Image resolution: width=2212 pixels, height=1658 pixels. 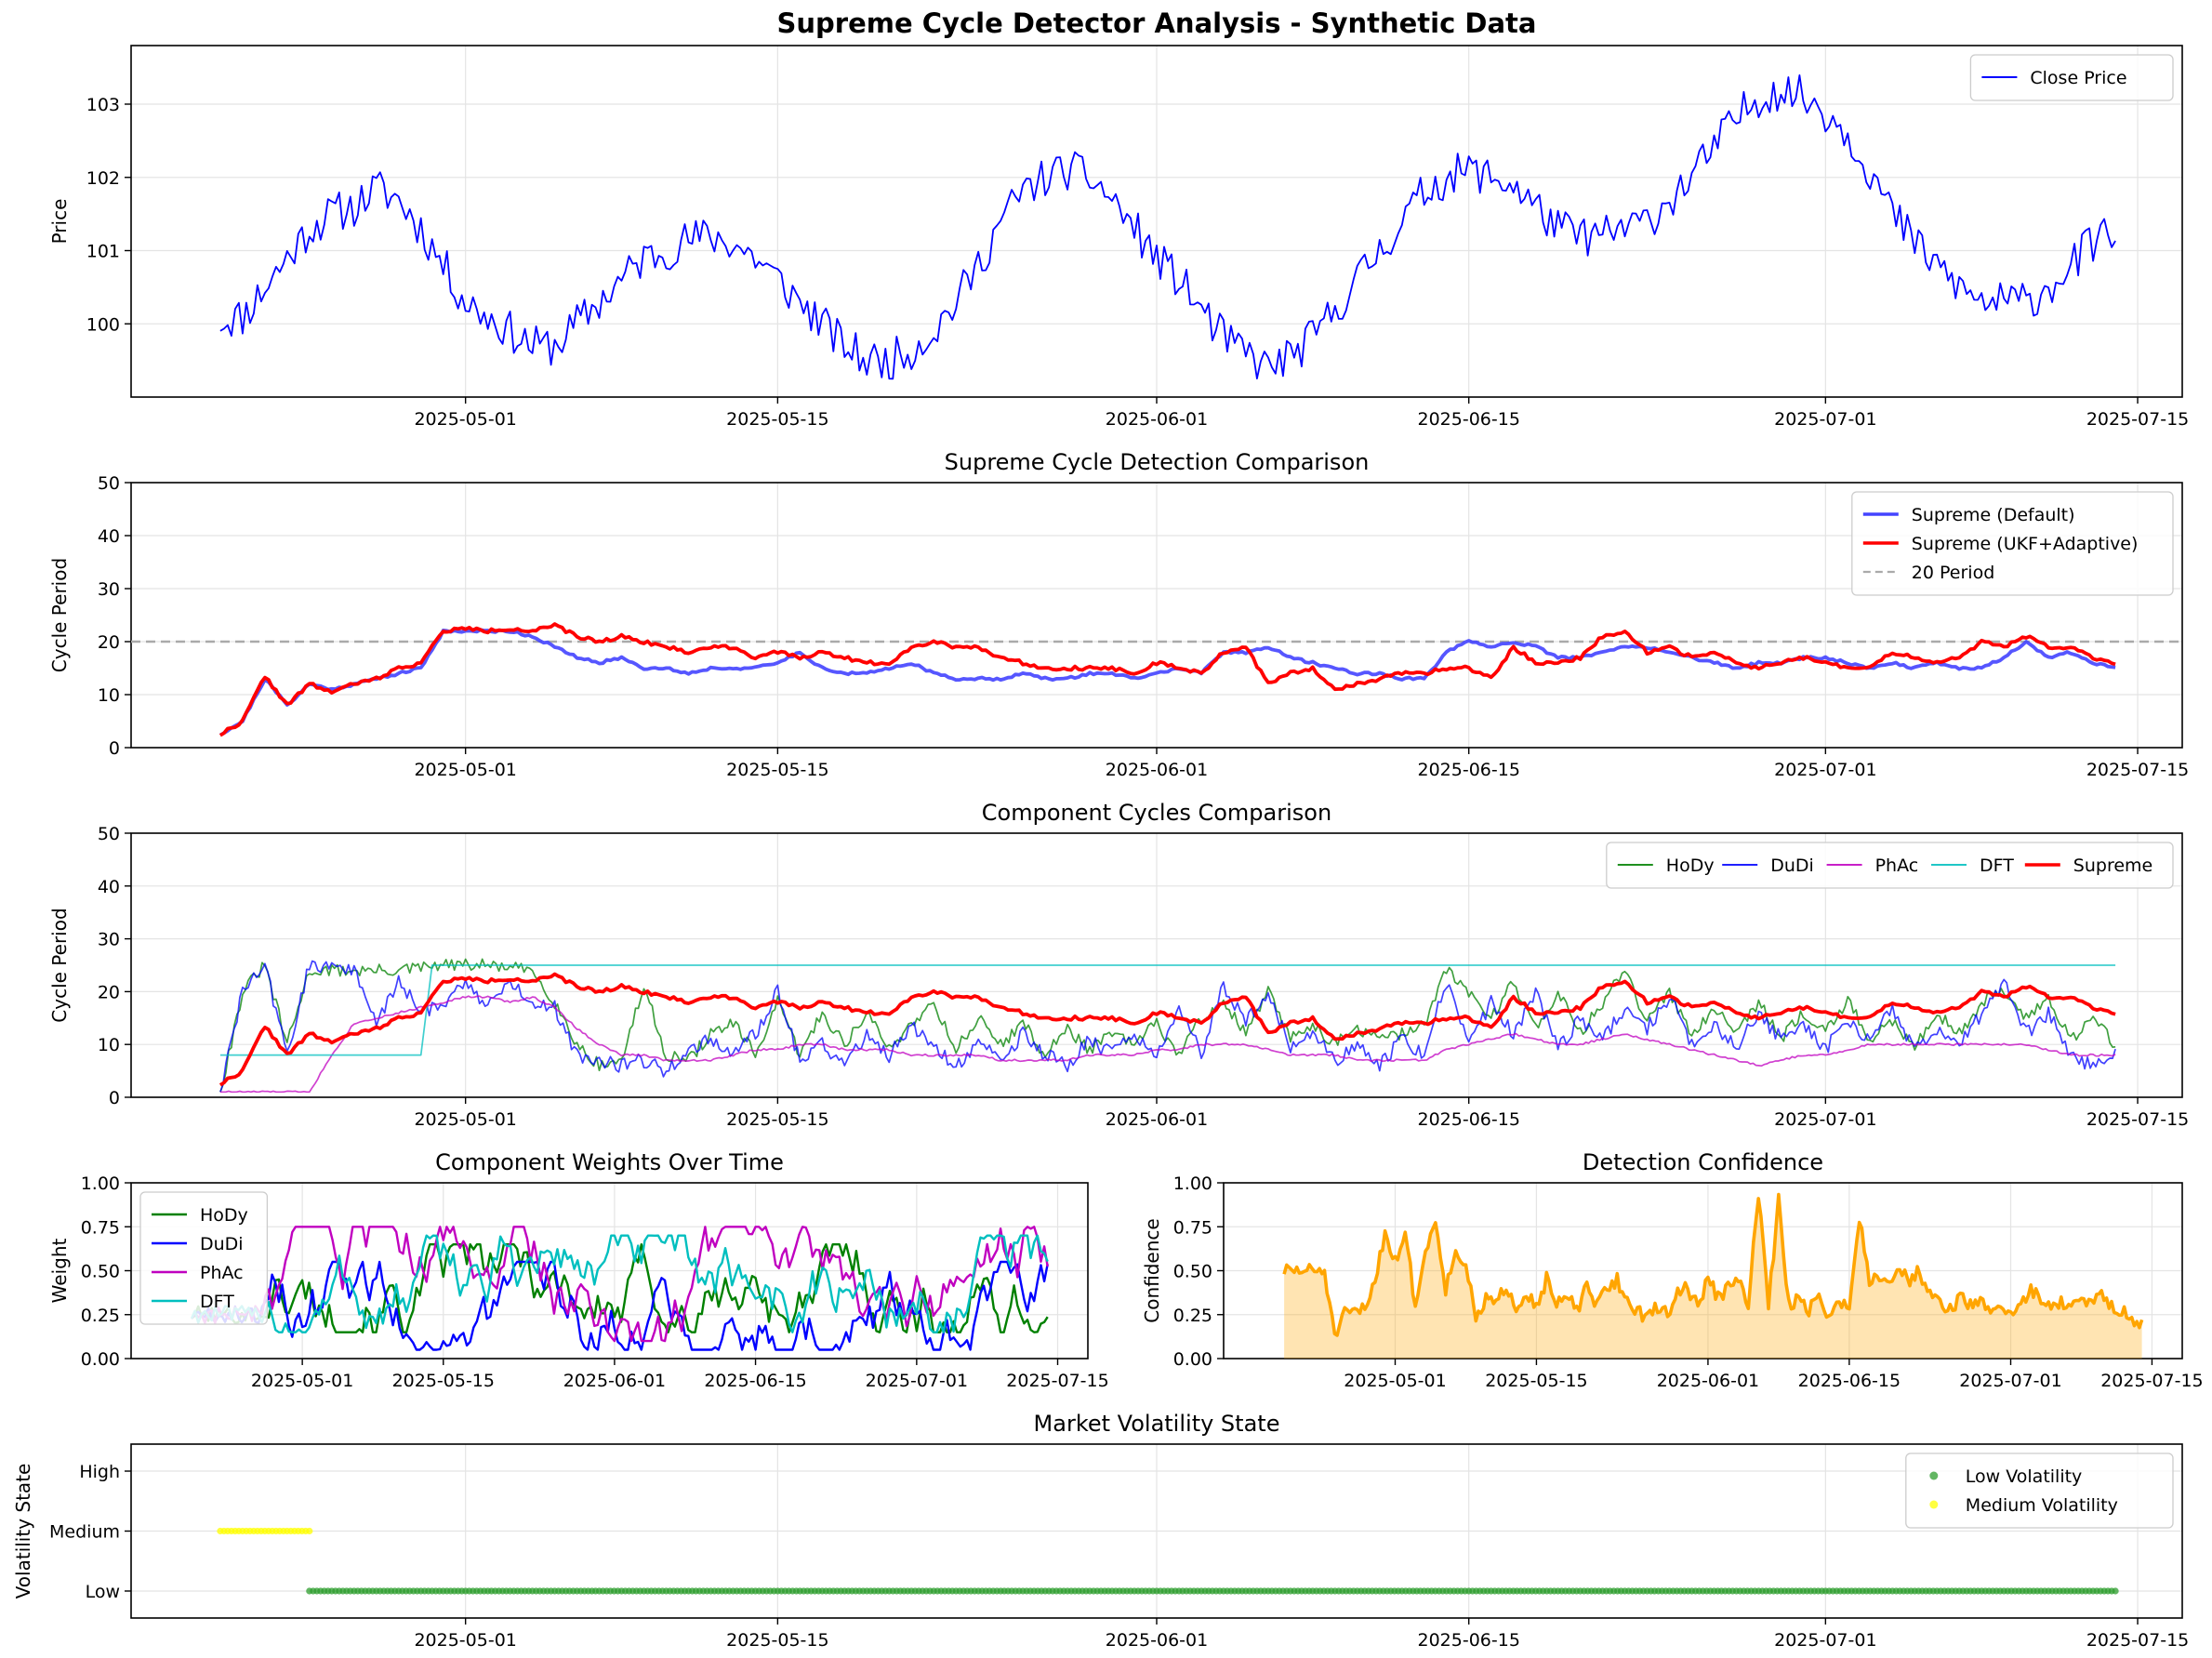 I want to click on y-tick-label: 40, so click(x=109, y=537).